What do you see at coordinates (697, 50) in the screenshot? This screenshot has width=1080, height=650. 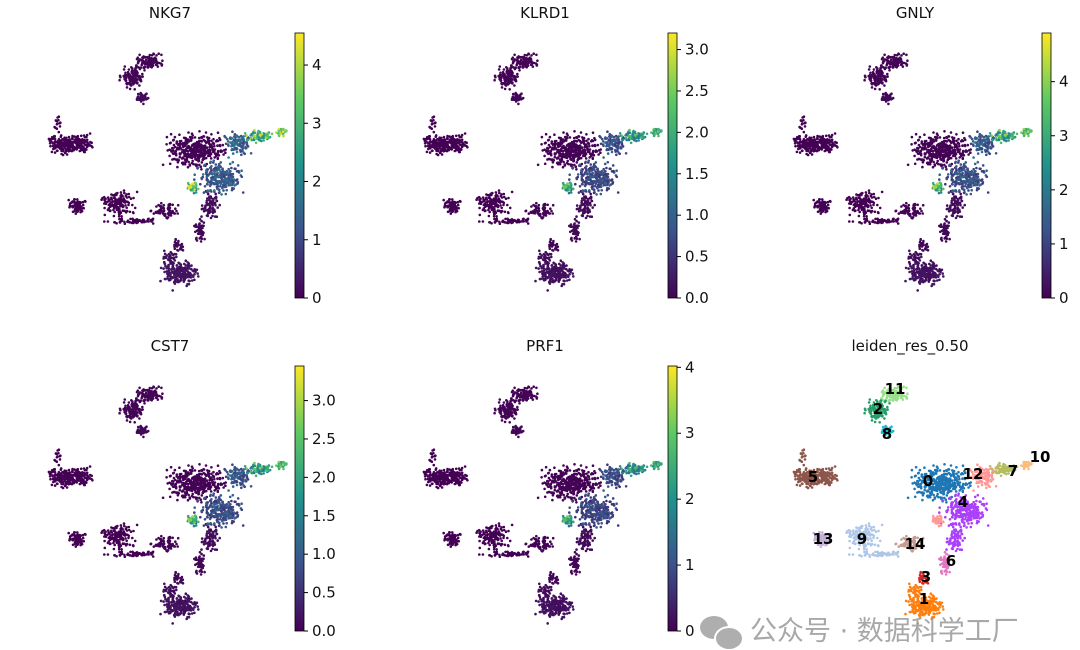 I see `colorbar-tick-label: 3.0` at bounding box center [697, 50].